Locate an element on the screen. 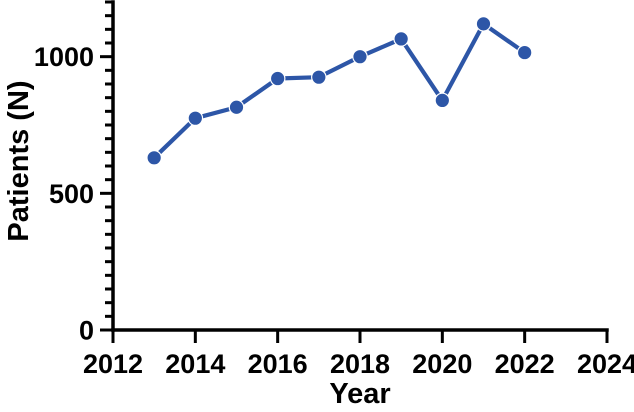 The width and height of the screenshot is (634, 412). x-tick-label: 2018 is located at coordinates (360, 364).